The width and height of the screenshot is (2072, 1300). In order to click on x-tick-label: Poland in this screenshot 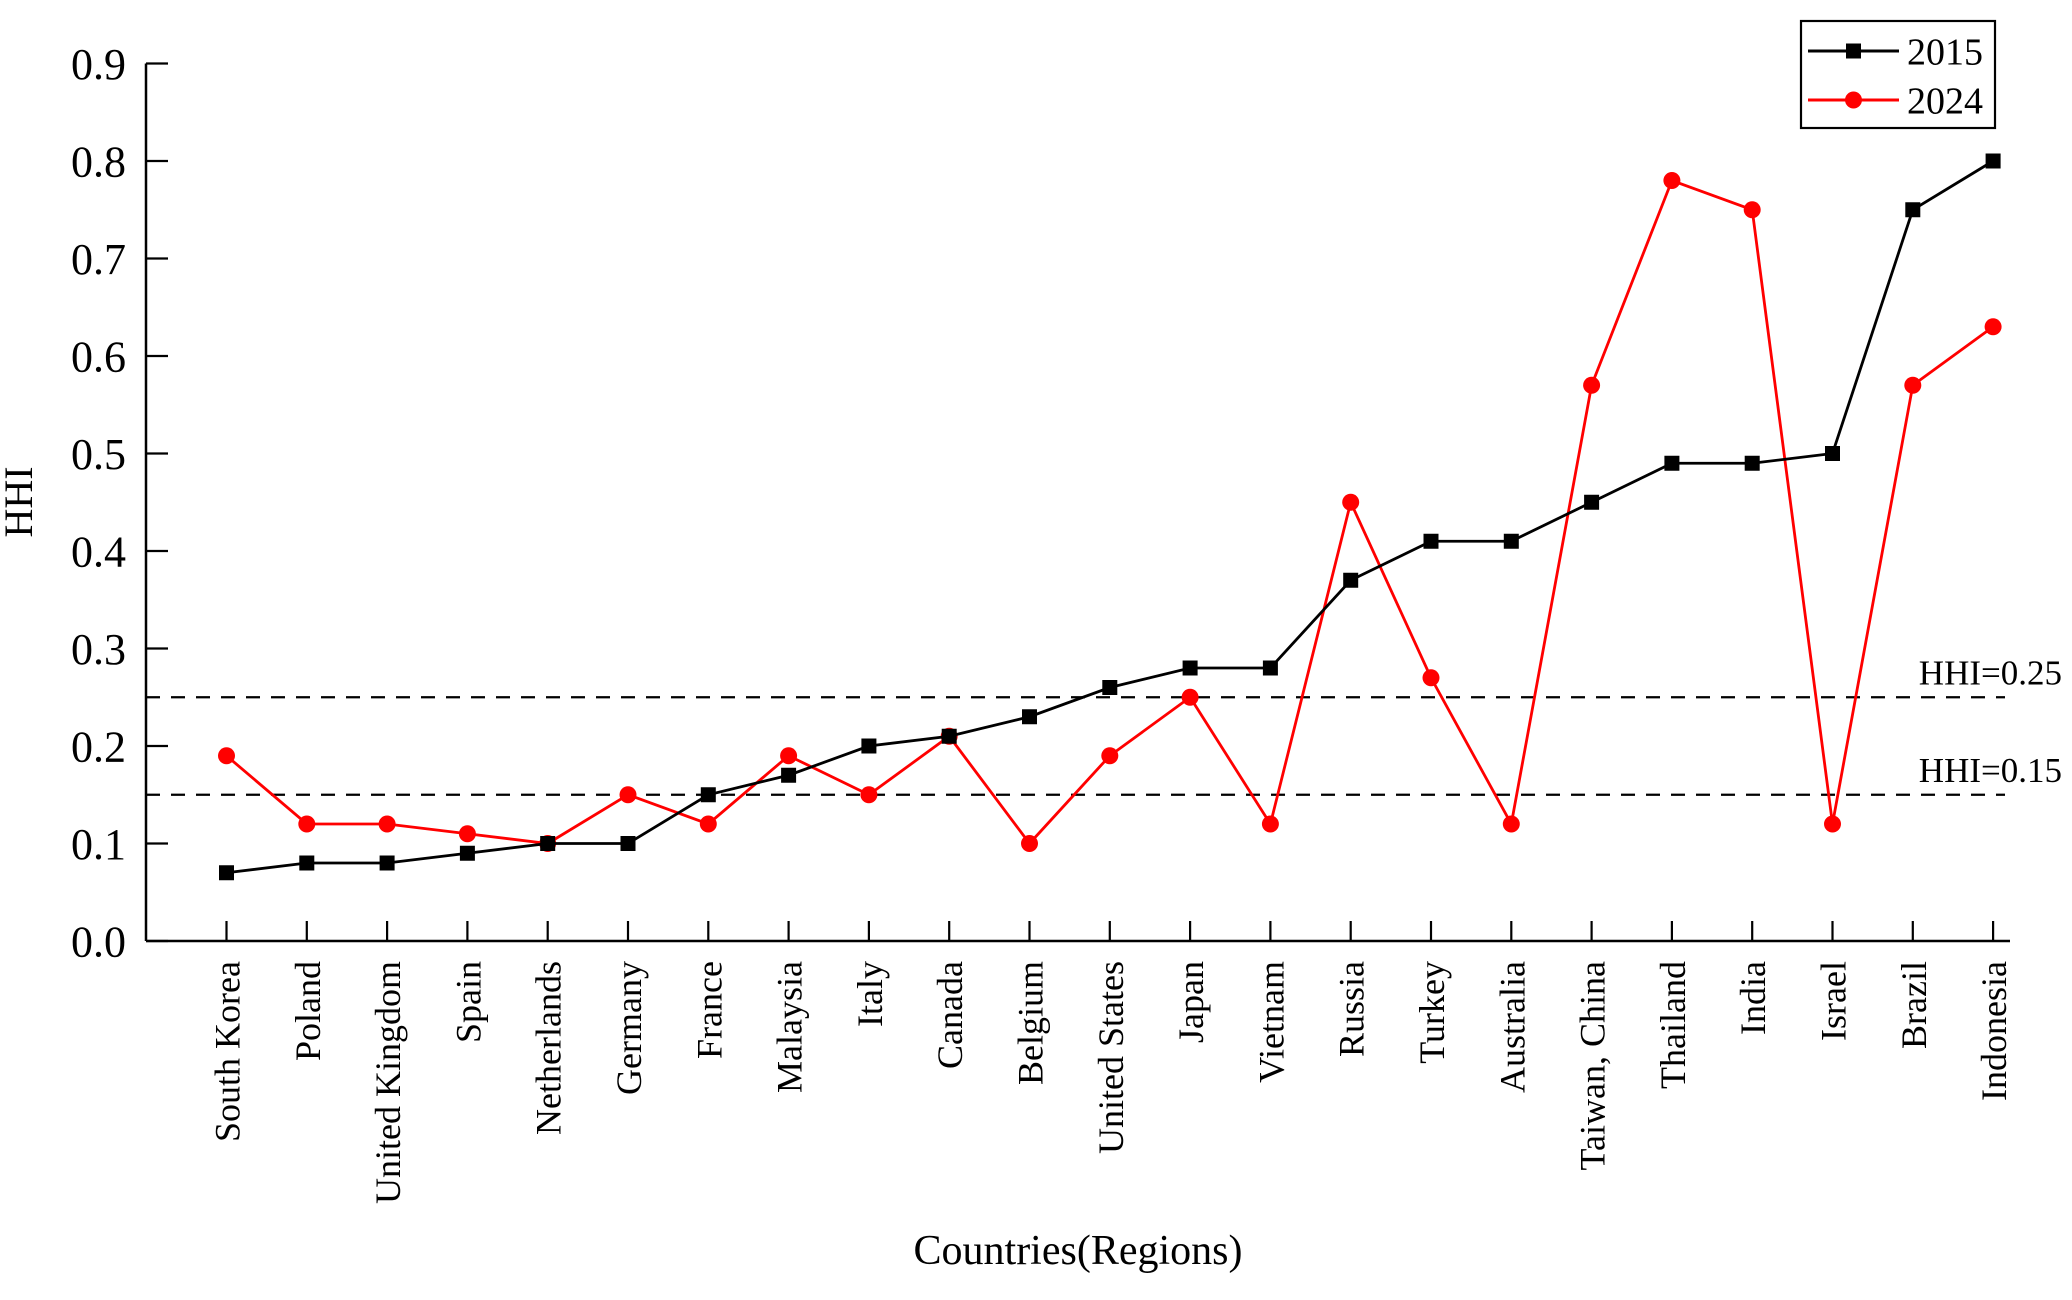, I will do `click(308, 1011)`.